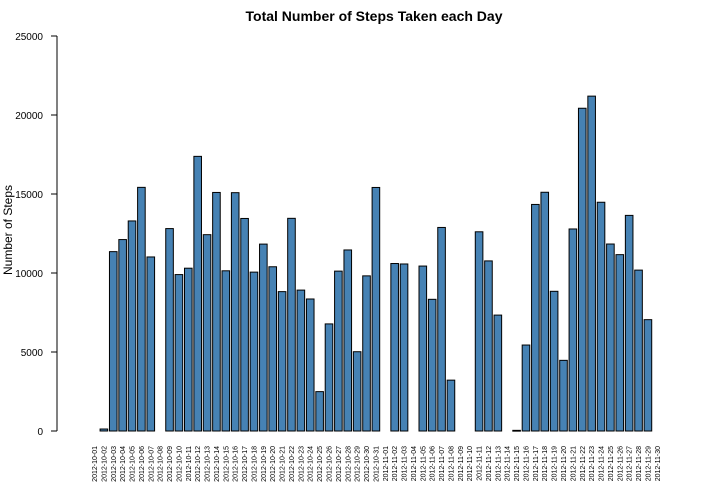 Image resolution: width=720 pixels, height=504 pixels. What do you see at coordinates (245, 464) in the screenshot?
I see `x-tick-label: 2012-10-17` at bounding box center [245, 464].